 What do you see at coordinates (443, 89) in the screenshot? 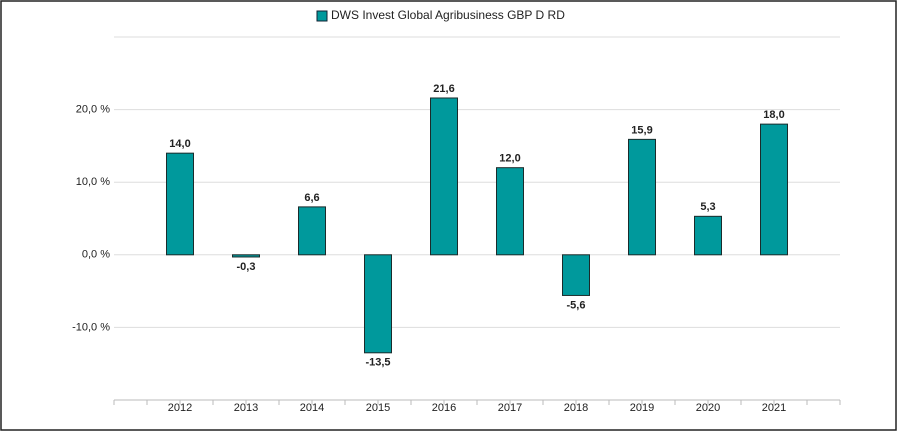
I see `value-label: 21,6` at bounding box center [443, 89].